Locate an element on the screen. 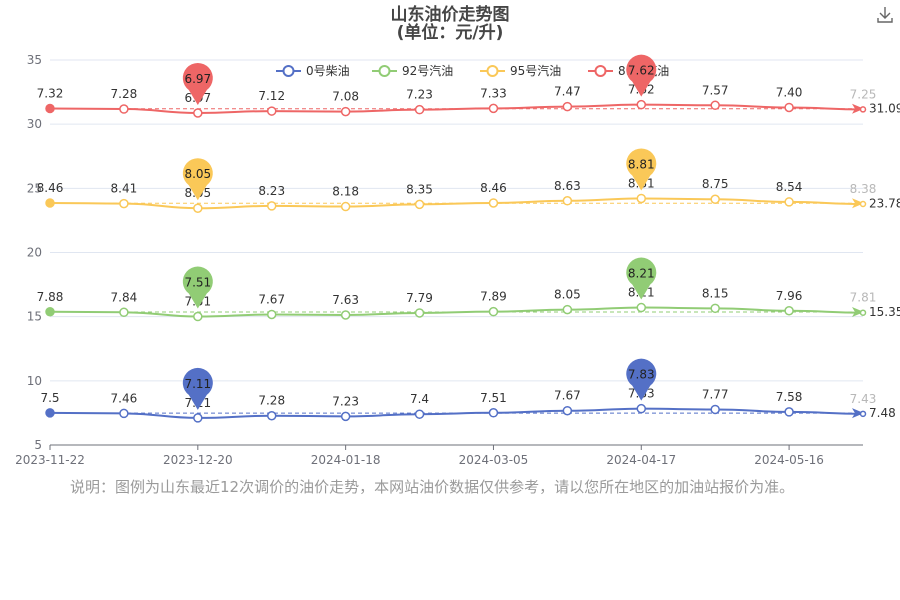 The image size is (900, 600). data-label: 8.38 is located at coordinates (863, 189).